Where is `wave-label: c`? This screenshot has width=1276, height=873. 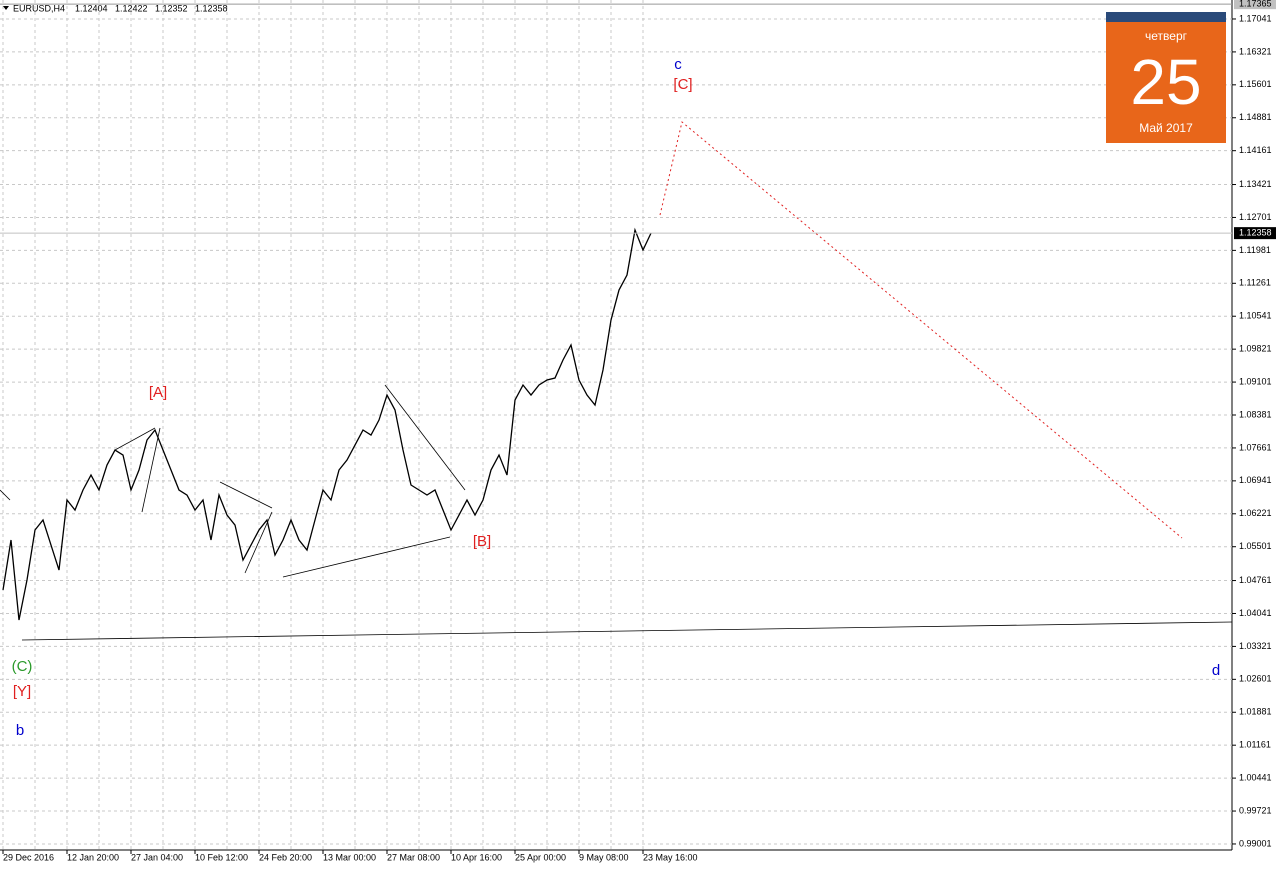 wave-label: c is located at coordinates (678, 64).